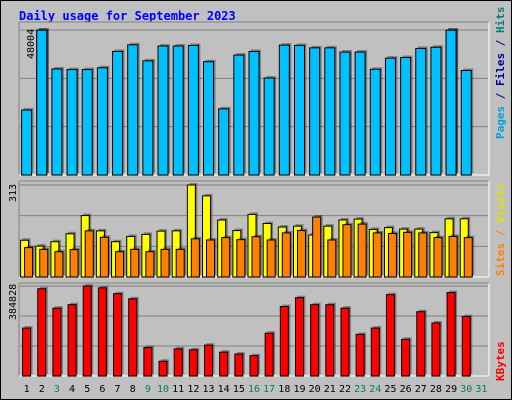  What do you see at coordinates (436, 389) in the screenshot?
I see `x-tick-label-day-28: 28` at bounding box center [436, 389].